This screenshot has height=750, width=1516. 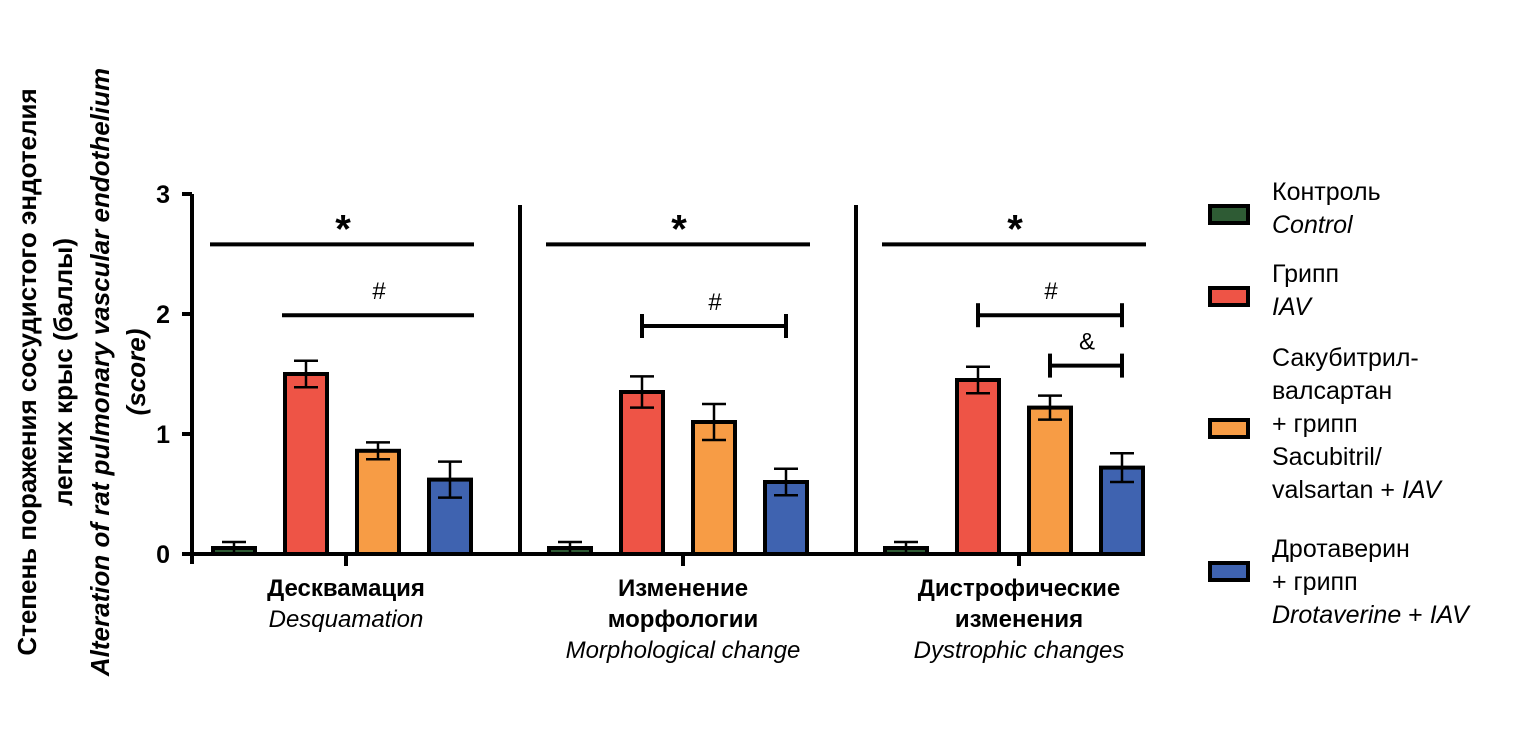 I want to click on legend-label-en-2-tail: IAV, so click(x=1421, y=490).